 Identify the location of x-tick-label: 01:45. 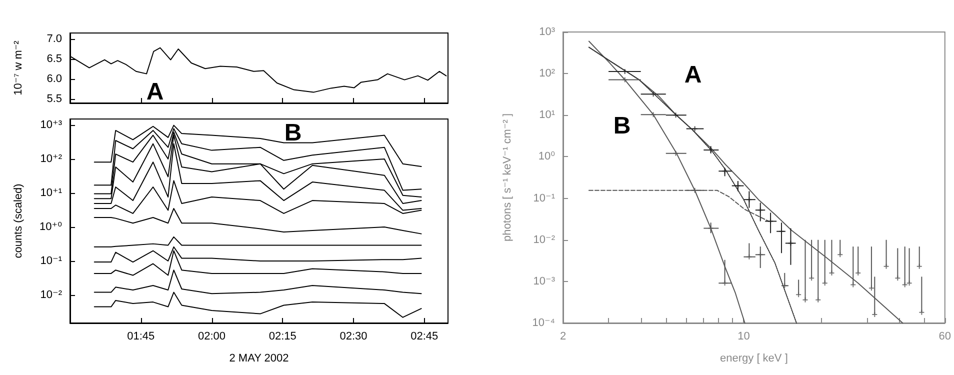
(141, 336).